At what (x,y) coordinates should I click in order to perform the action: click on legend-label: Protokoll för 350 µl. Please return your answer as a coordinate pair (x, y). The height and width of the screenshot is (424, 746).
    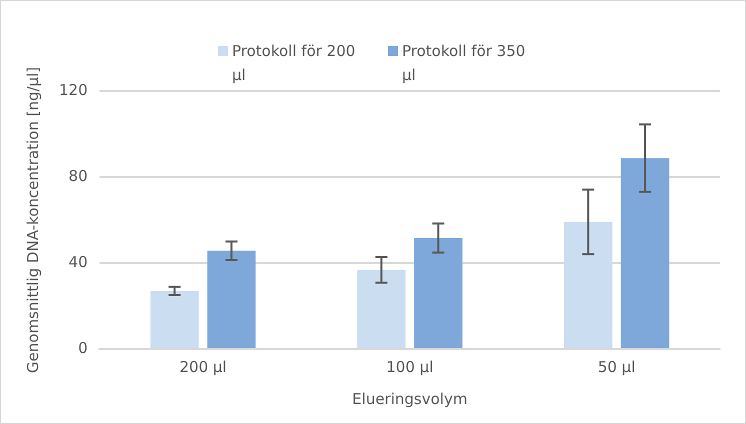
    Looking at the image, I should click on (464, 63).